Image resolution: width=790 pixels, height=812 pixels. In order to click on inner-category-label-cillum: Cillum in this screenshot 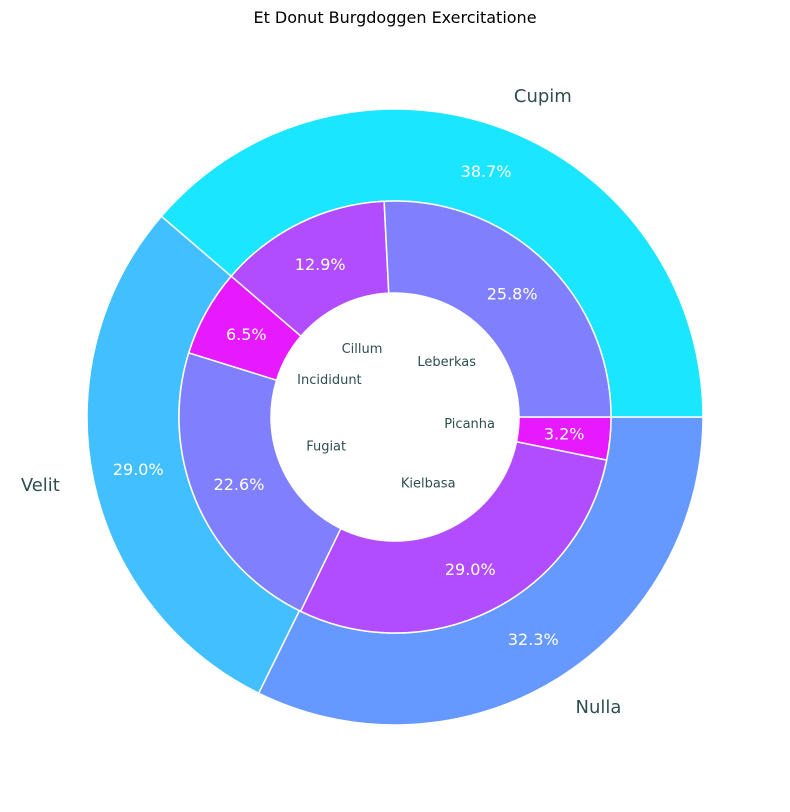, I will do `click(362, 349)`.